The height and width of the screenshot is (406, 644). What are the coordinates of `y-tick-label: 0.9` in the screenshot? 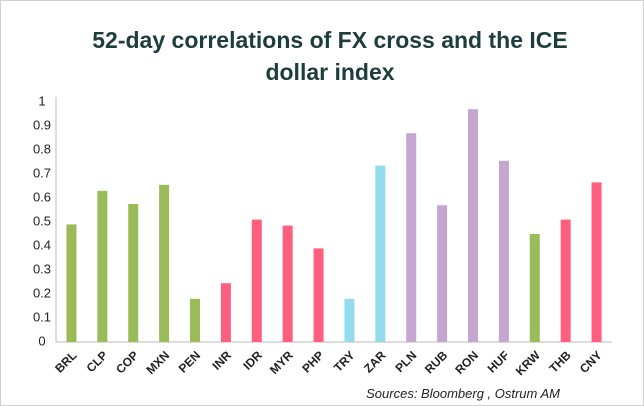 It's located at (42, 124).